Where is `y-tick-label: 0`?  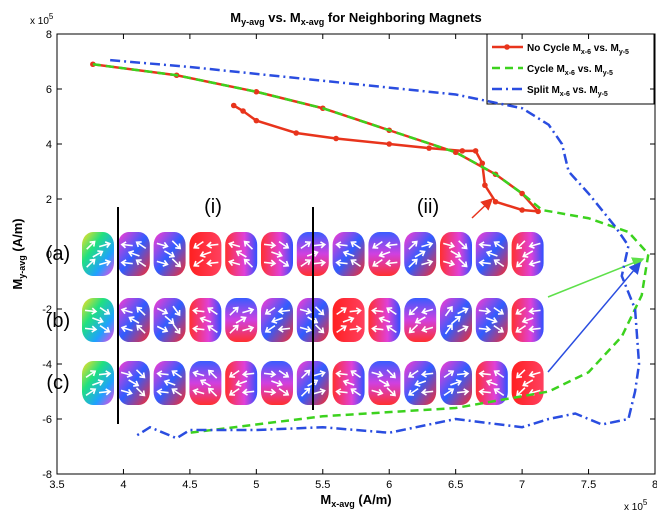 y-tick-label: 0 is located at coordinates (49, 255).